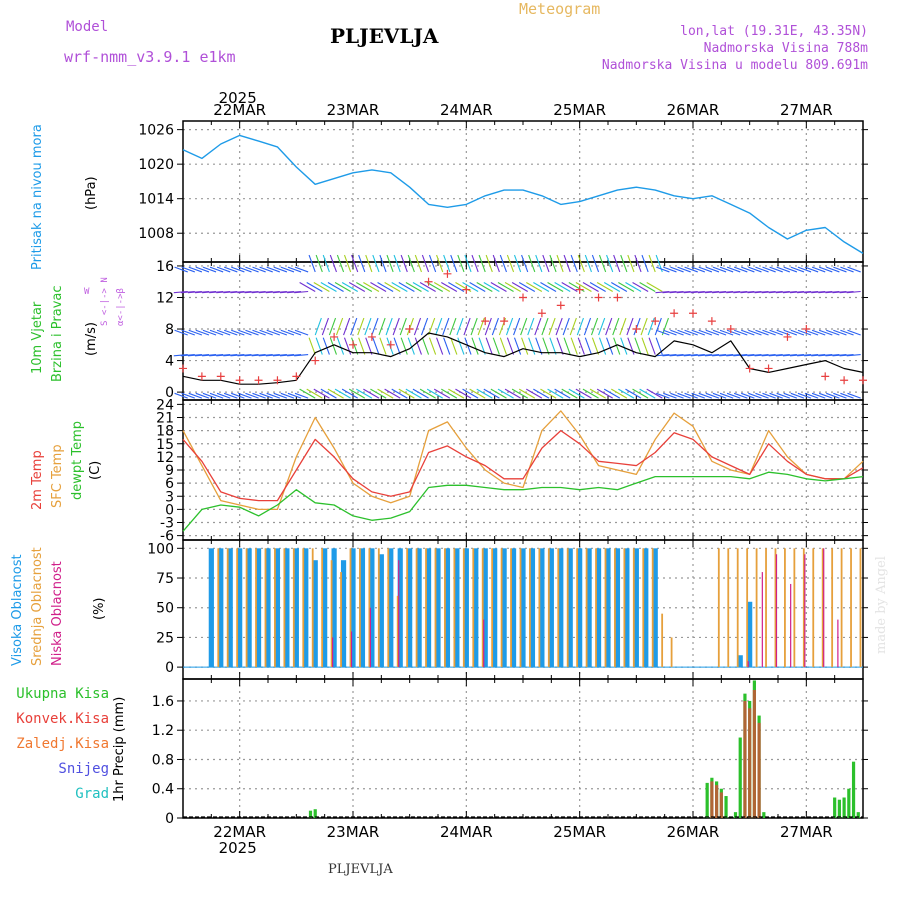  What do you see at coordinates (165, 298) in the screenshot?
I see `y-tick-label: 12` at bounding box center [165, 298].